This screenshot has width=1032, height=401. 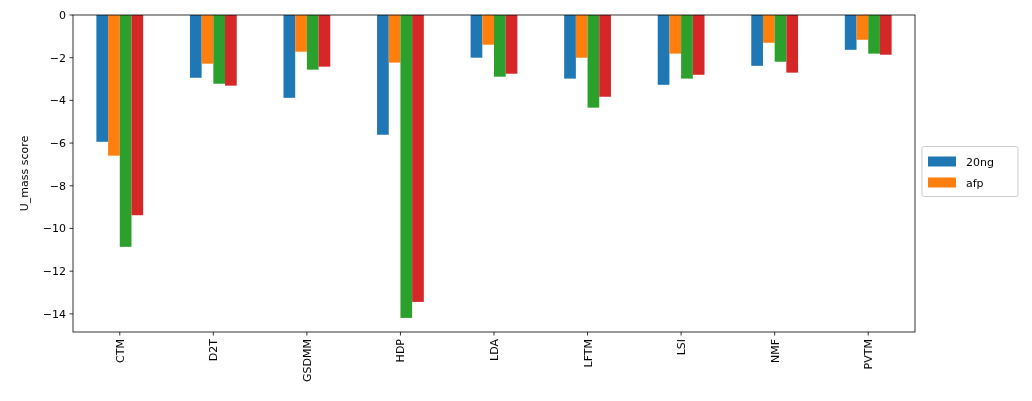 I want to click on y-tick-label: −12, so click(x=54, y=272).